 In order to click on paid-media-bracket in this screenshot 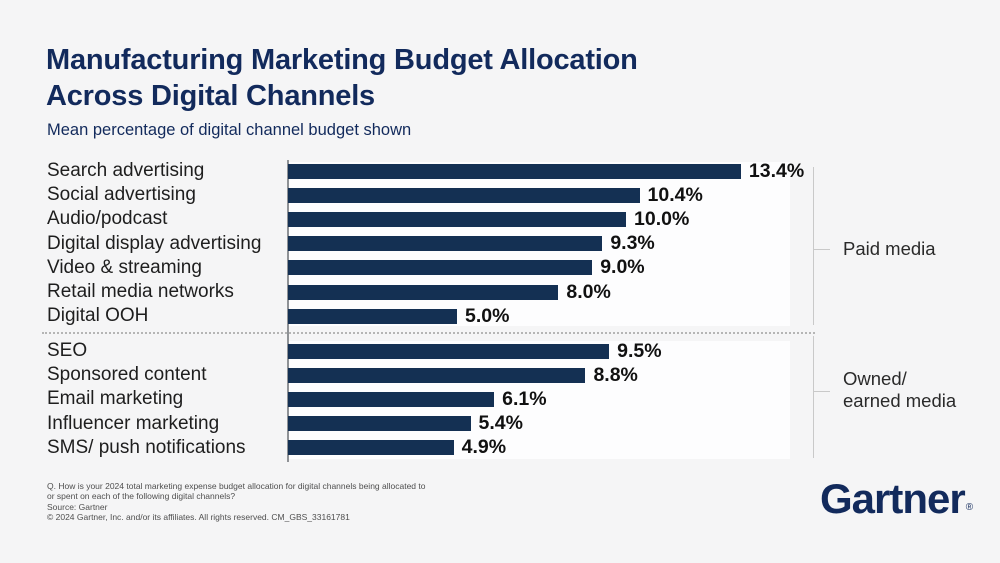, I will do `click(813, 246)`.